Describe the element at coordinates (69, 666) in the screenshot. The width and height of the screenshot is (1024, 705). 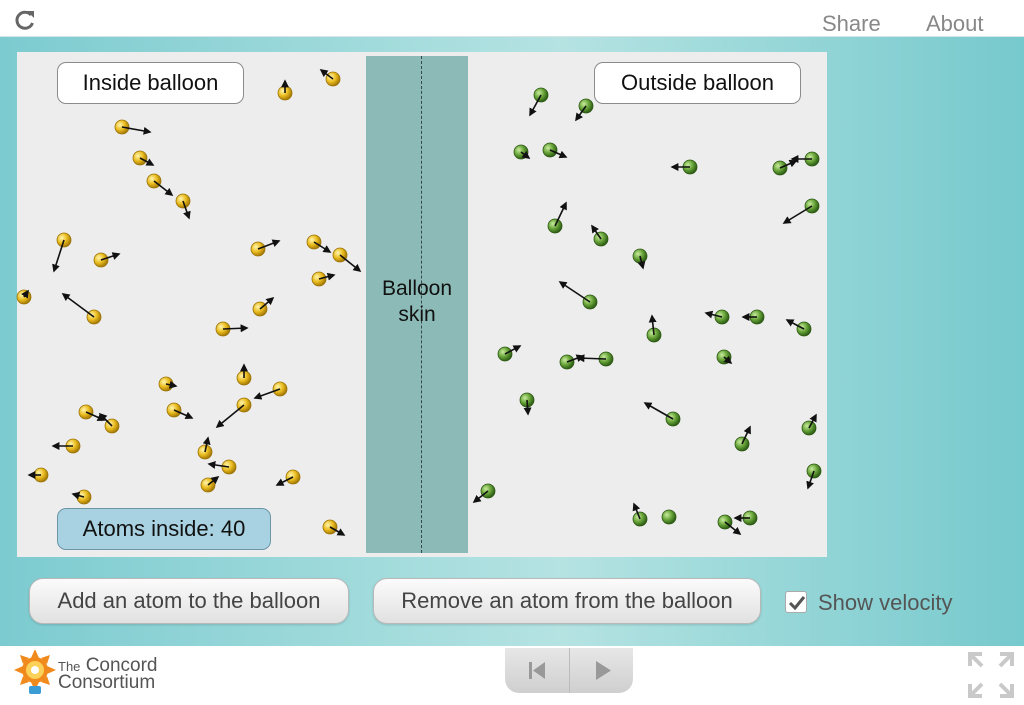
I see `logo-the: The` at that location.